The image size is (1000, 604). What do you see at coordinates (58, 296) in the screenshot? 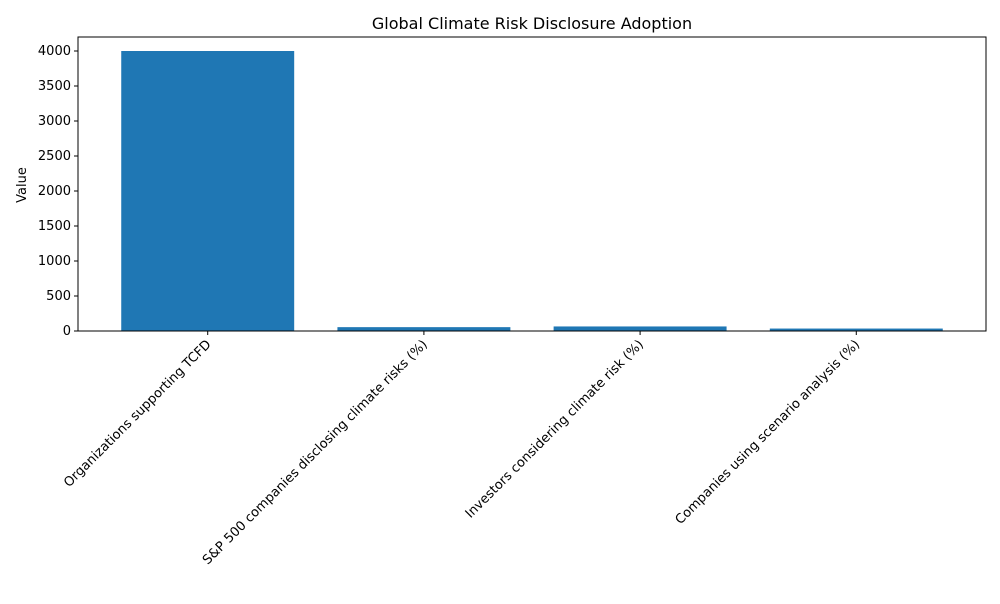
I see `y-tick-label: 500` at bounding box center [58, 296].